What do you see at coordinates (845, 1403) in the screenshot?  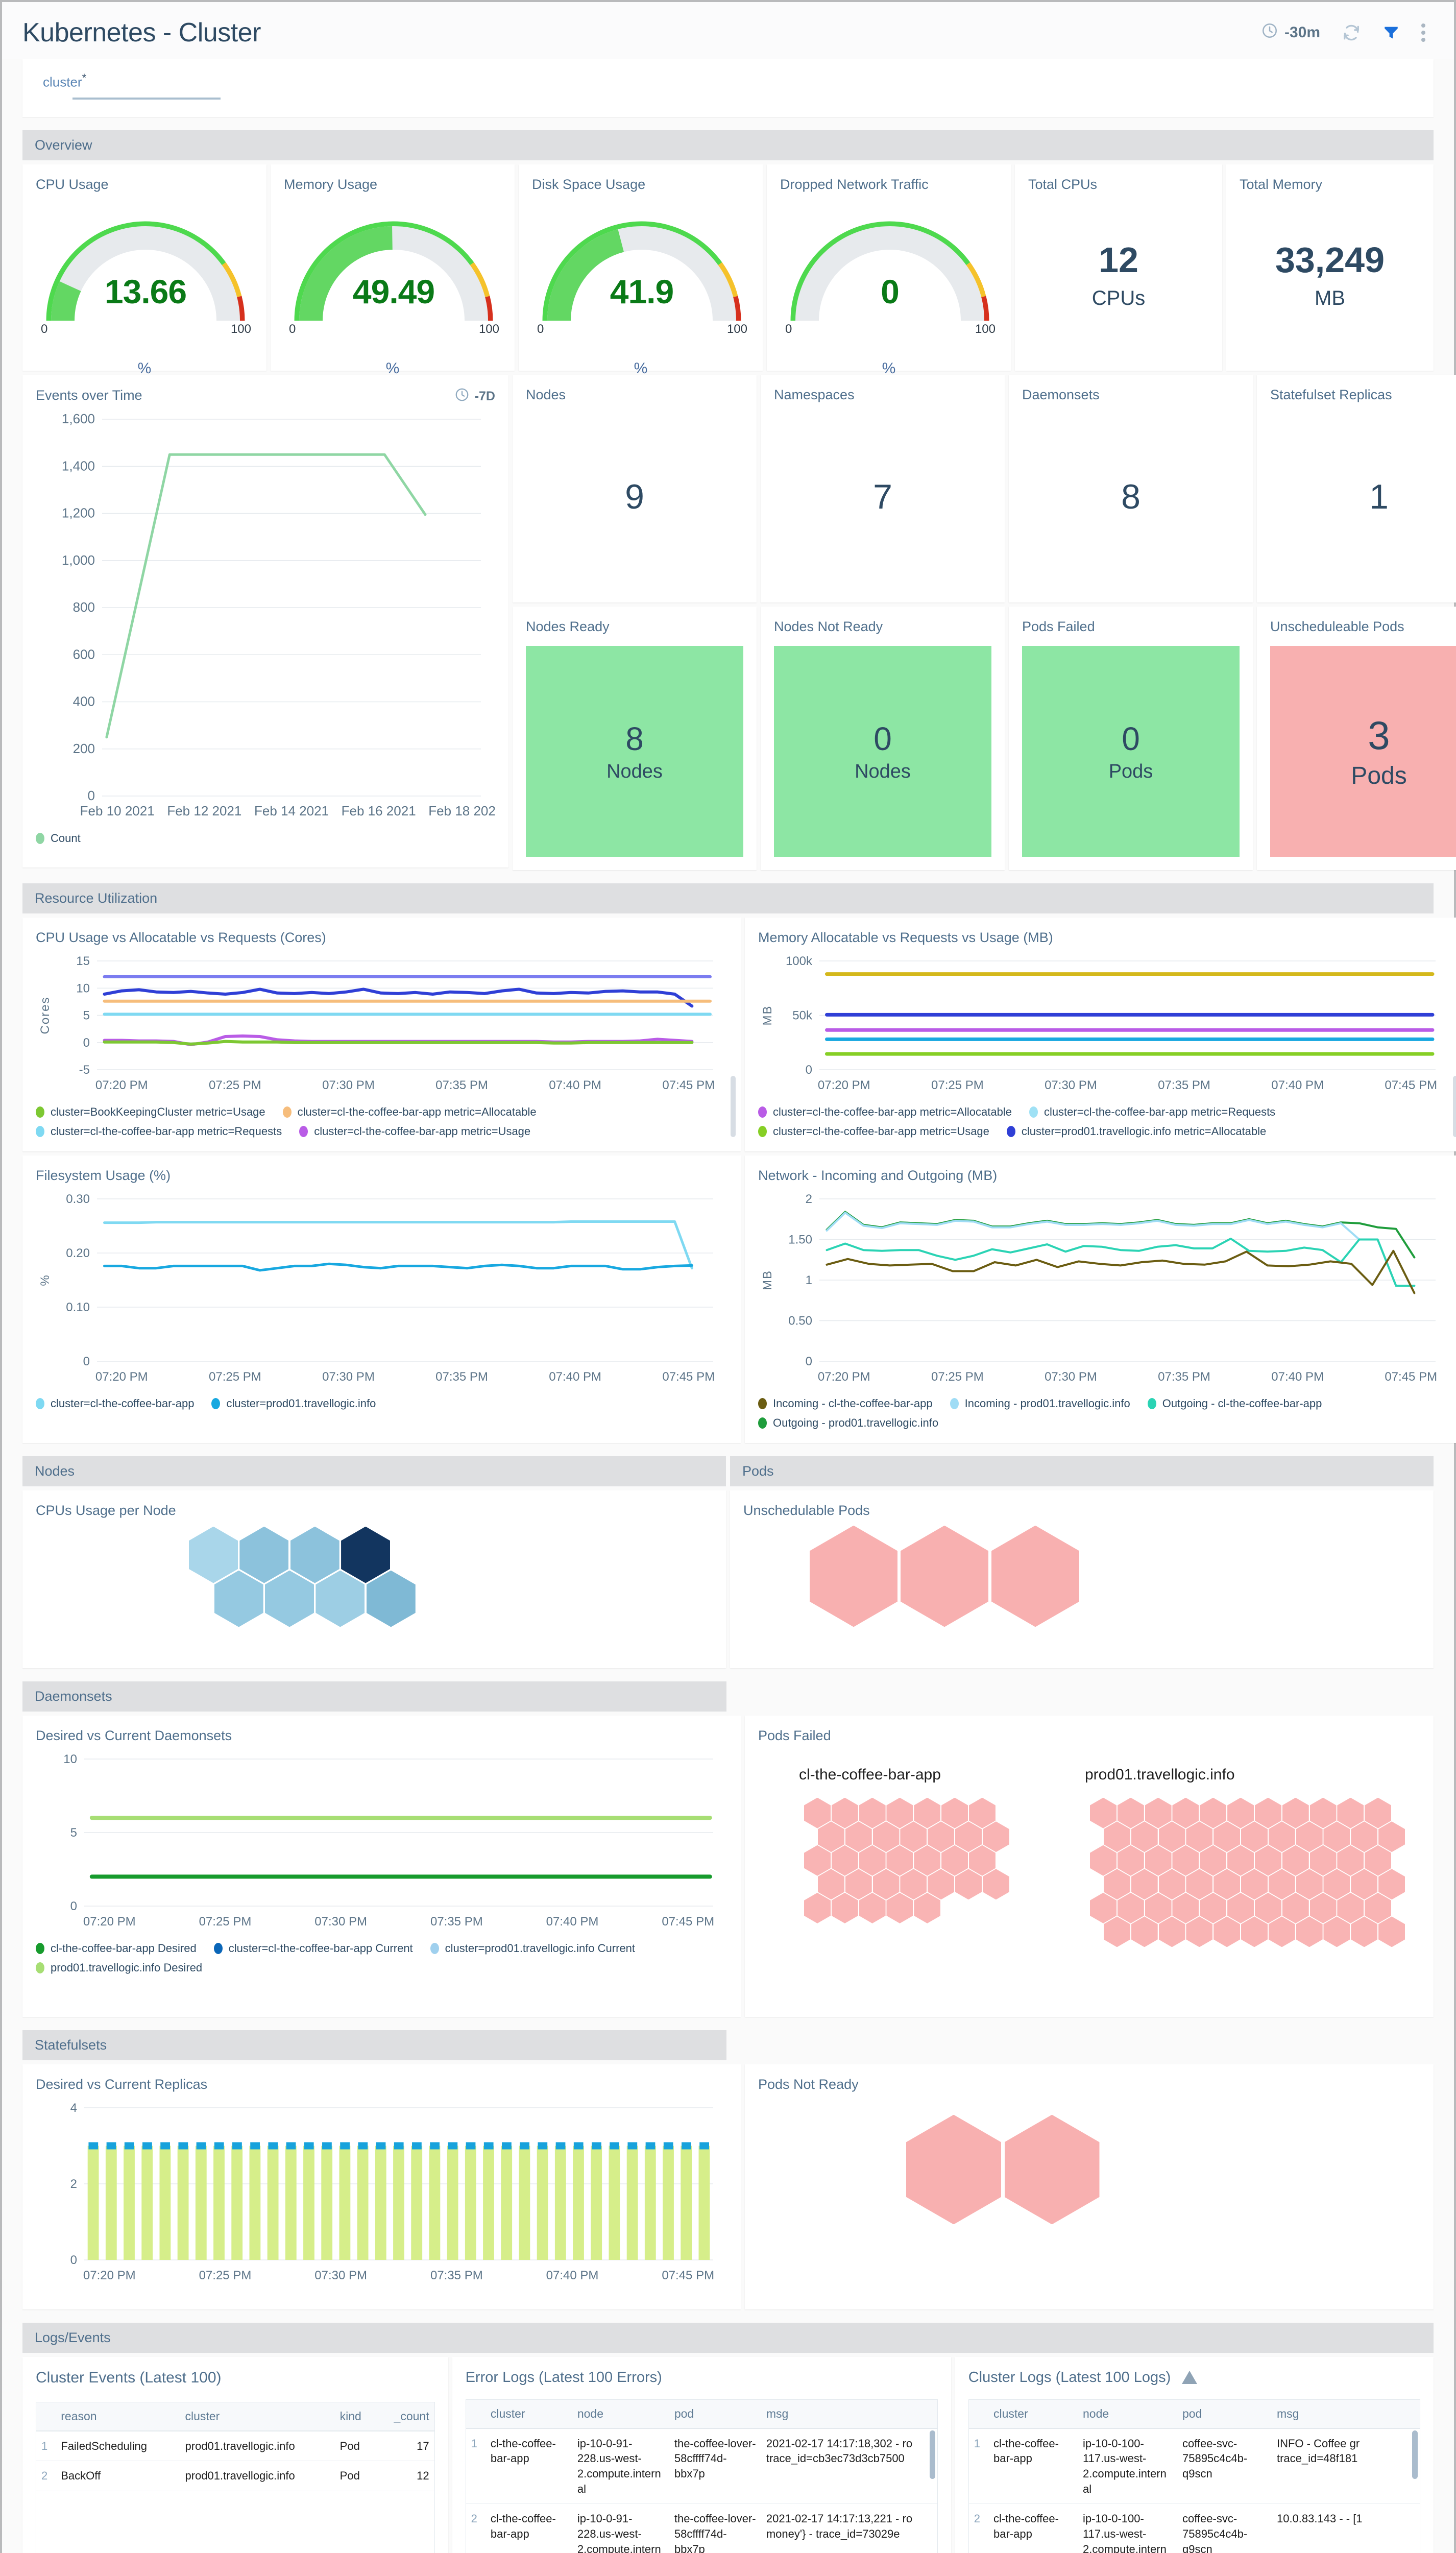 I see `legend-item: Incoming - cl-the-coffee-bar-app` at bounding box center [845, 1403].